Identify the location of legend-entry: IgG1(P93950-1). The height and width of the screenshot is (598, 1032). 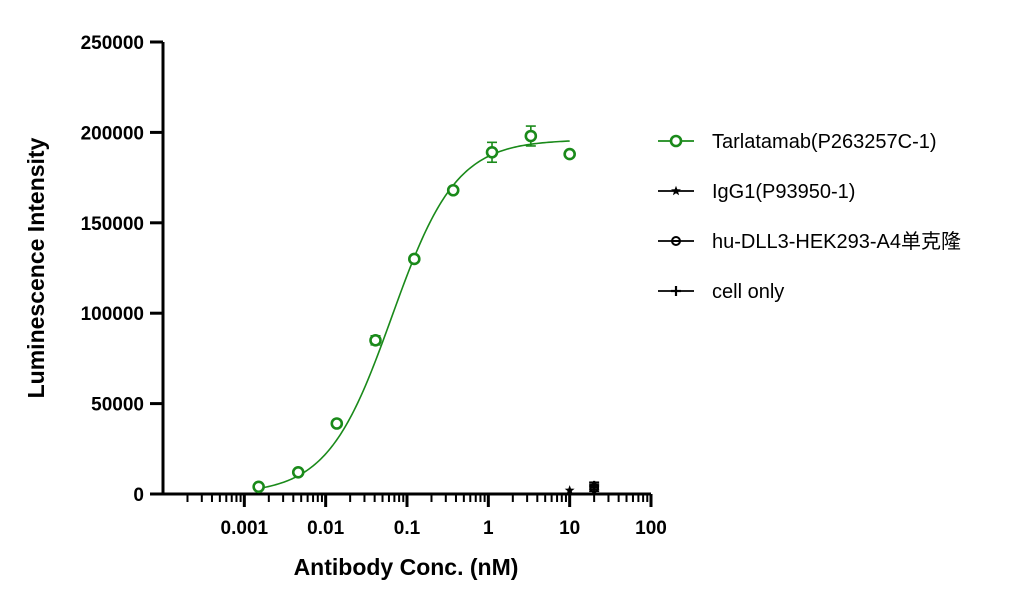
(756, 192).